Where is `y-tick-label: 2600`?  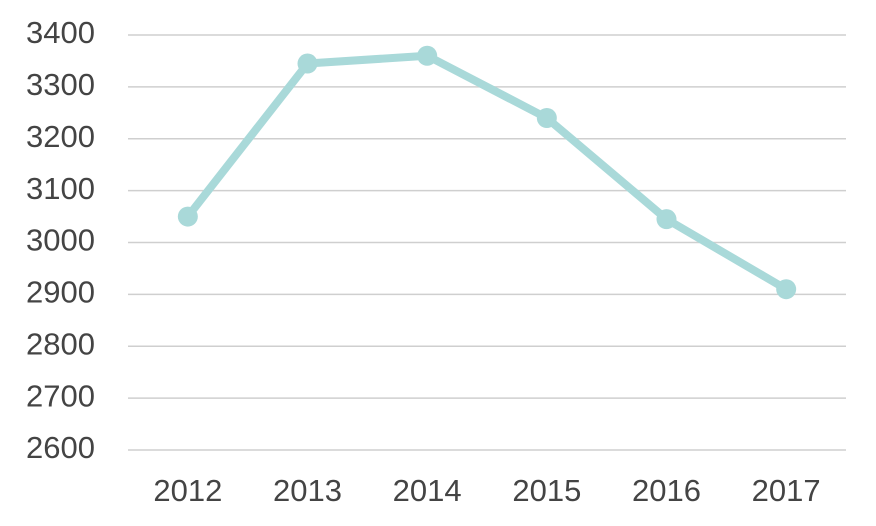 y-tick-label: 2600 is located at coordinates (60, 447).